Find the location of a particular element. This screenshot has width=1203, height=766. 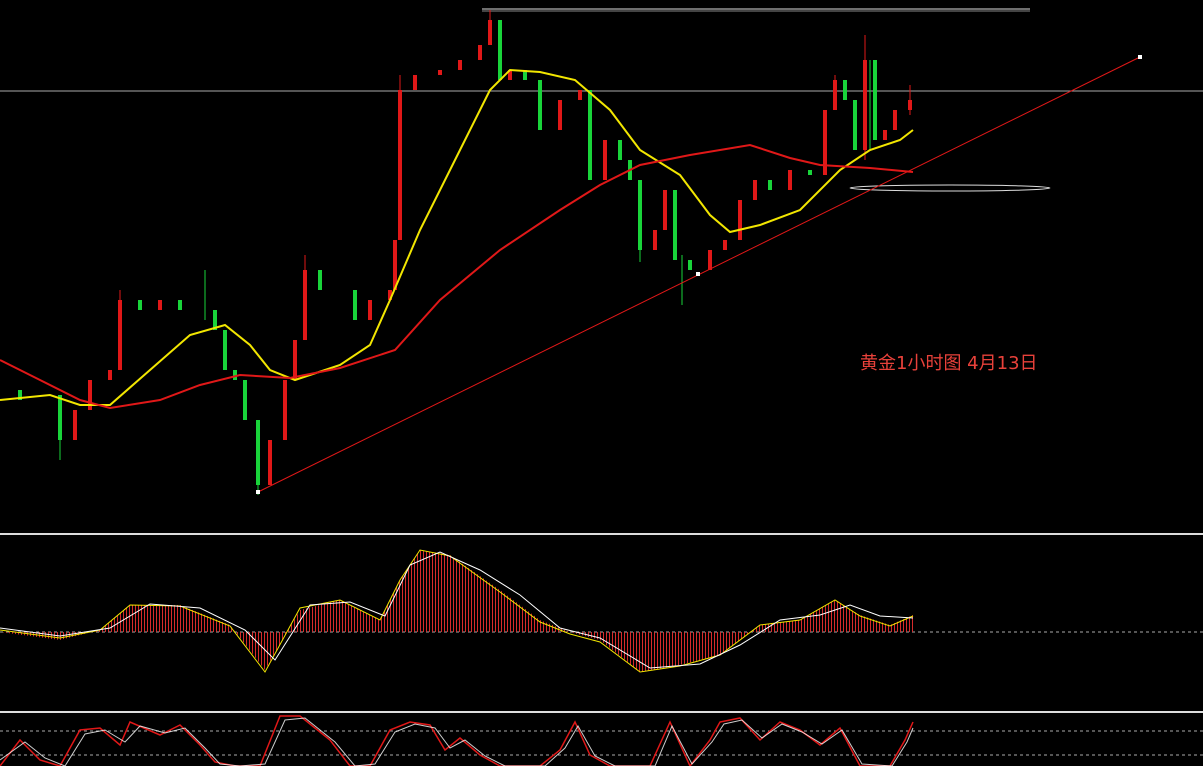

macd-line is located at coordinates (457, 611).